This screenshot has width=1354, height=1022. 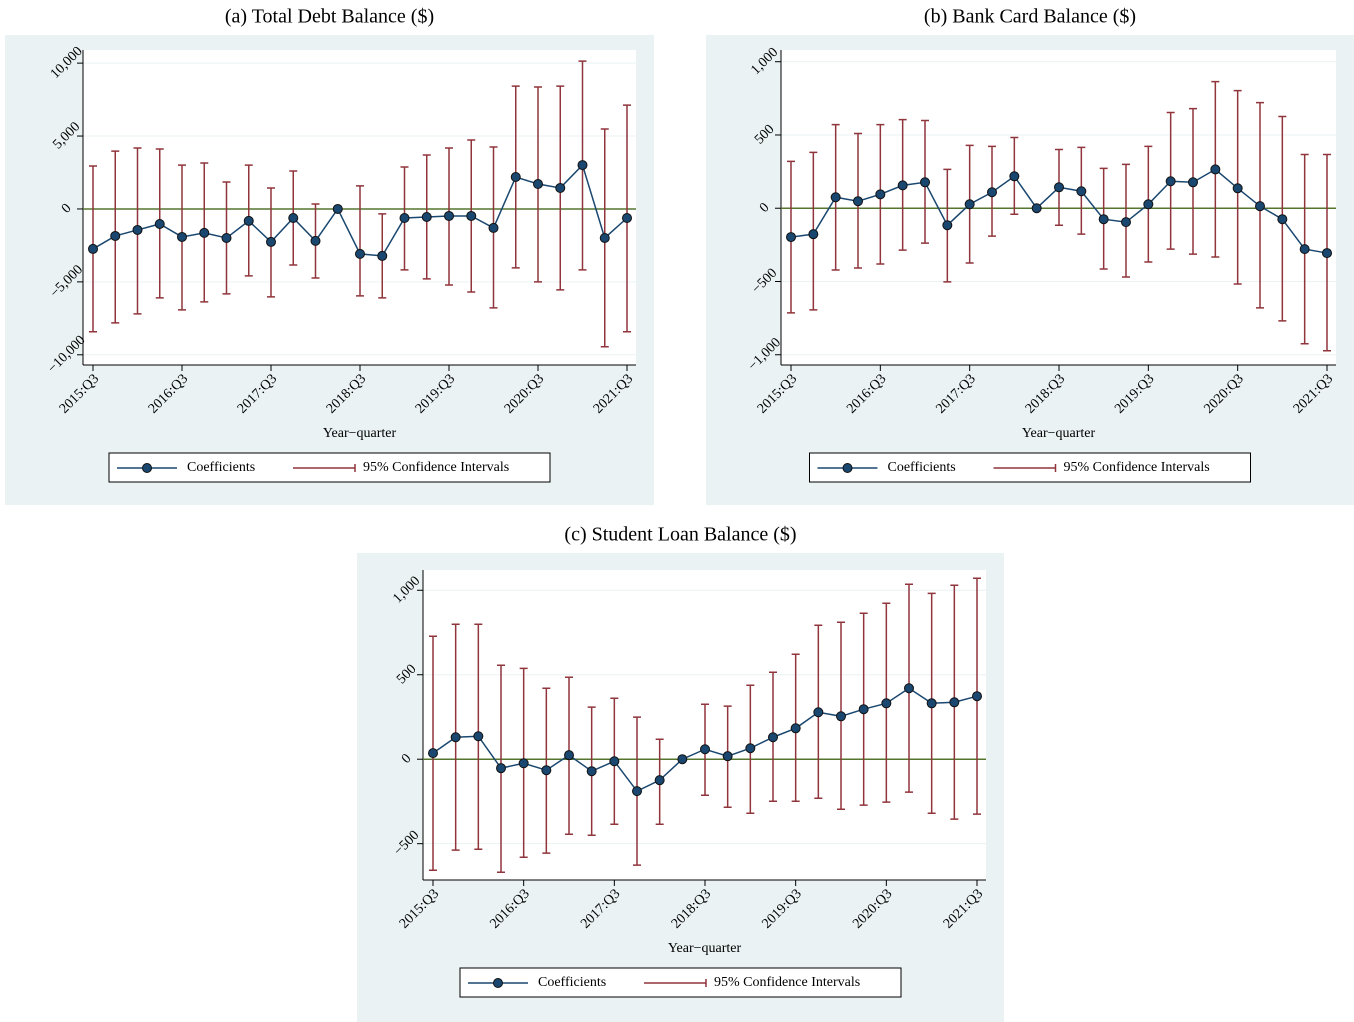 What do you see at coordinates (680, 535) in the screenshot?
I see `chart-title: (c) Student Loan Balance ($)` at bounding box center [680, 535].